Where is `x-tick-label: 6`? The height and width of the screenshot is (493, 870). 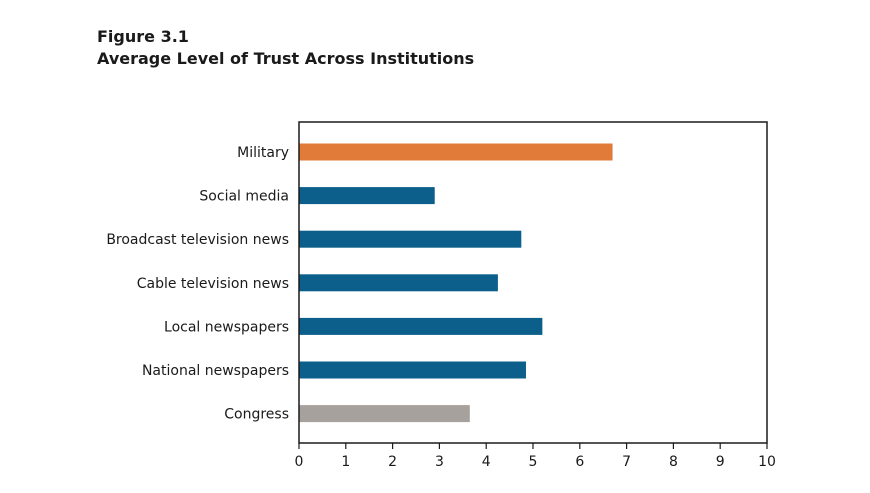 x-tick-label: 6 is located at coordinates (579, 462).